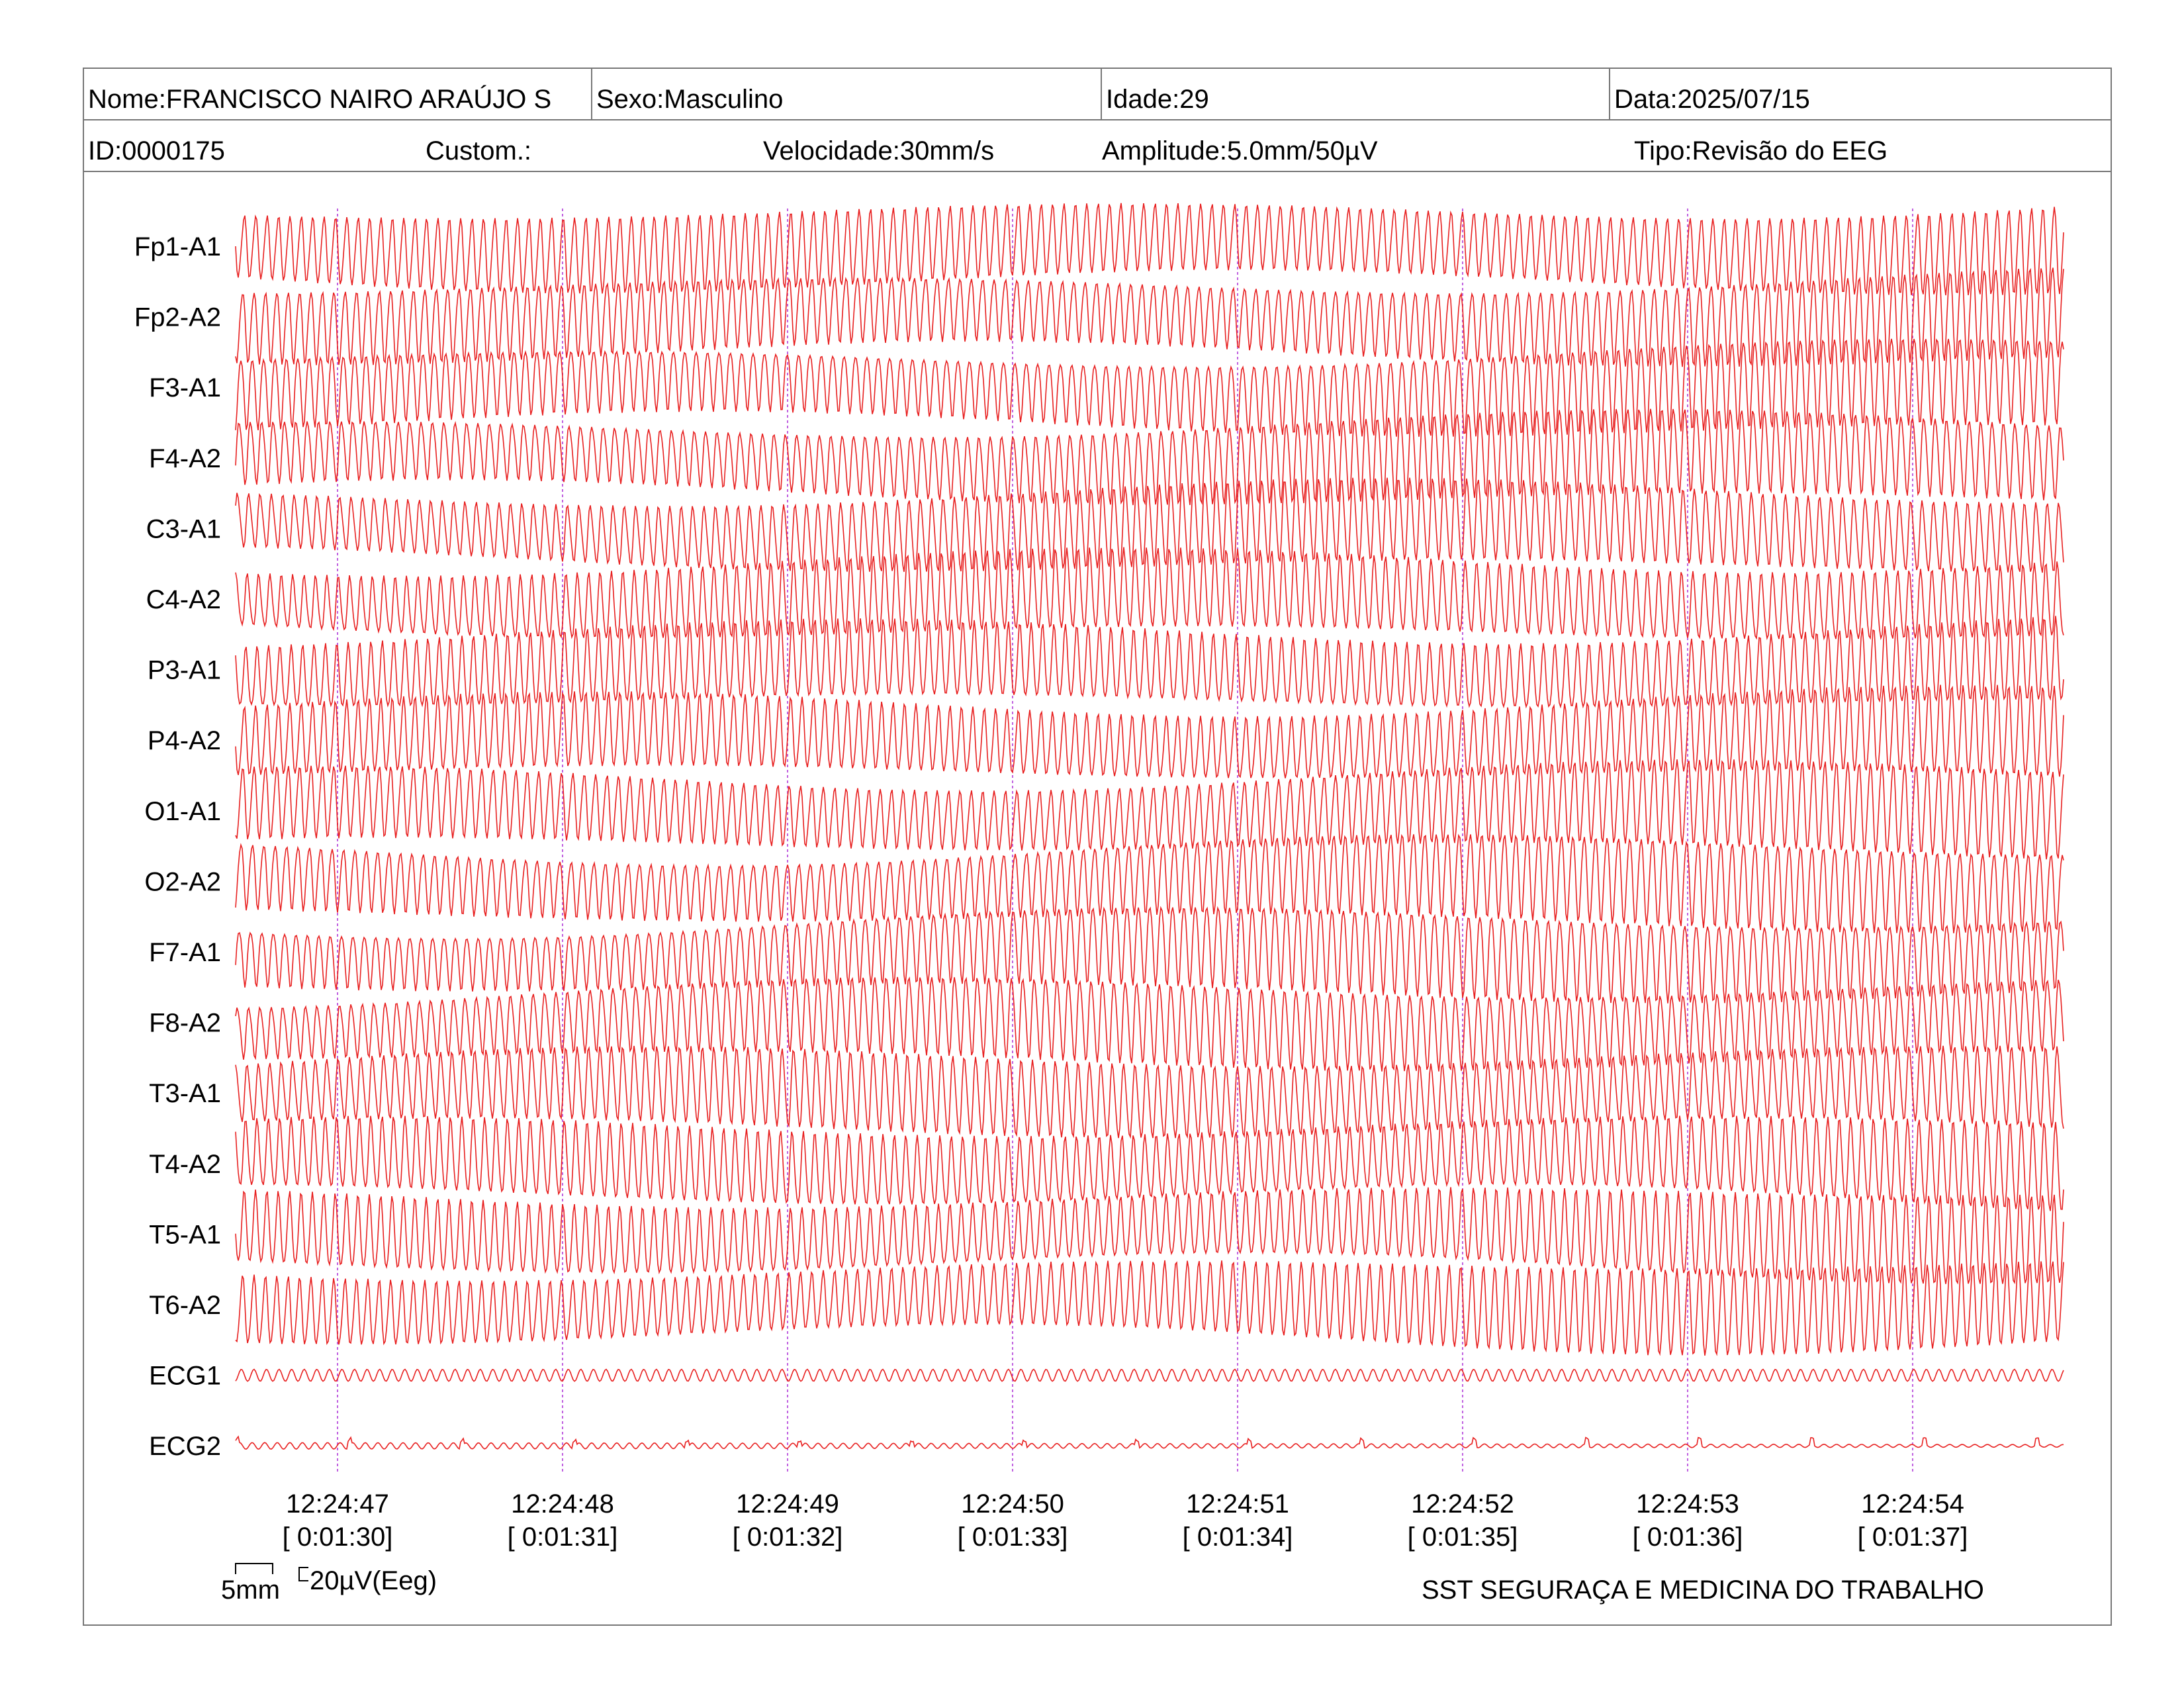 This screenshot has height=1688, width=2184. What do you see at coordinates (1860, 94) in the screenshot?
I see `exam-date: Data:2025/07/15` at bounding box center [1860, 94].